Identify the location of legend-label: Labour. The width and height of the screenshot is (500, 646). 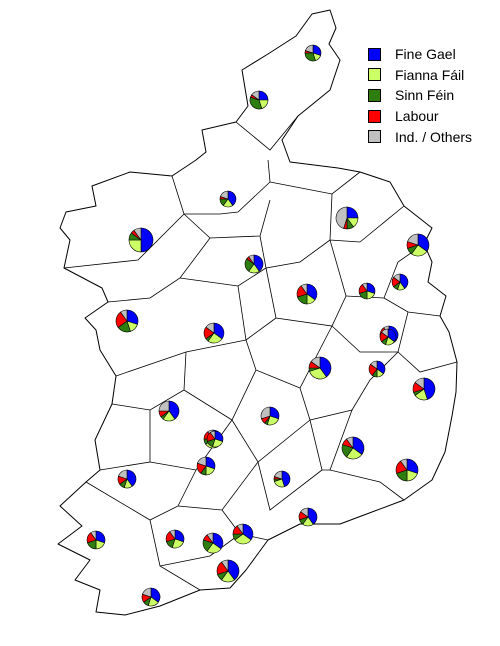
(417, 116).